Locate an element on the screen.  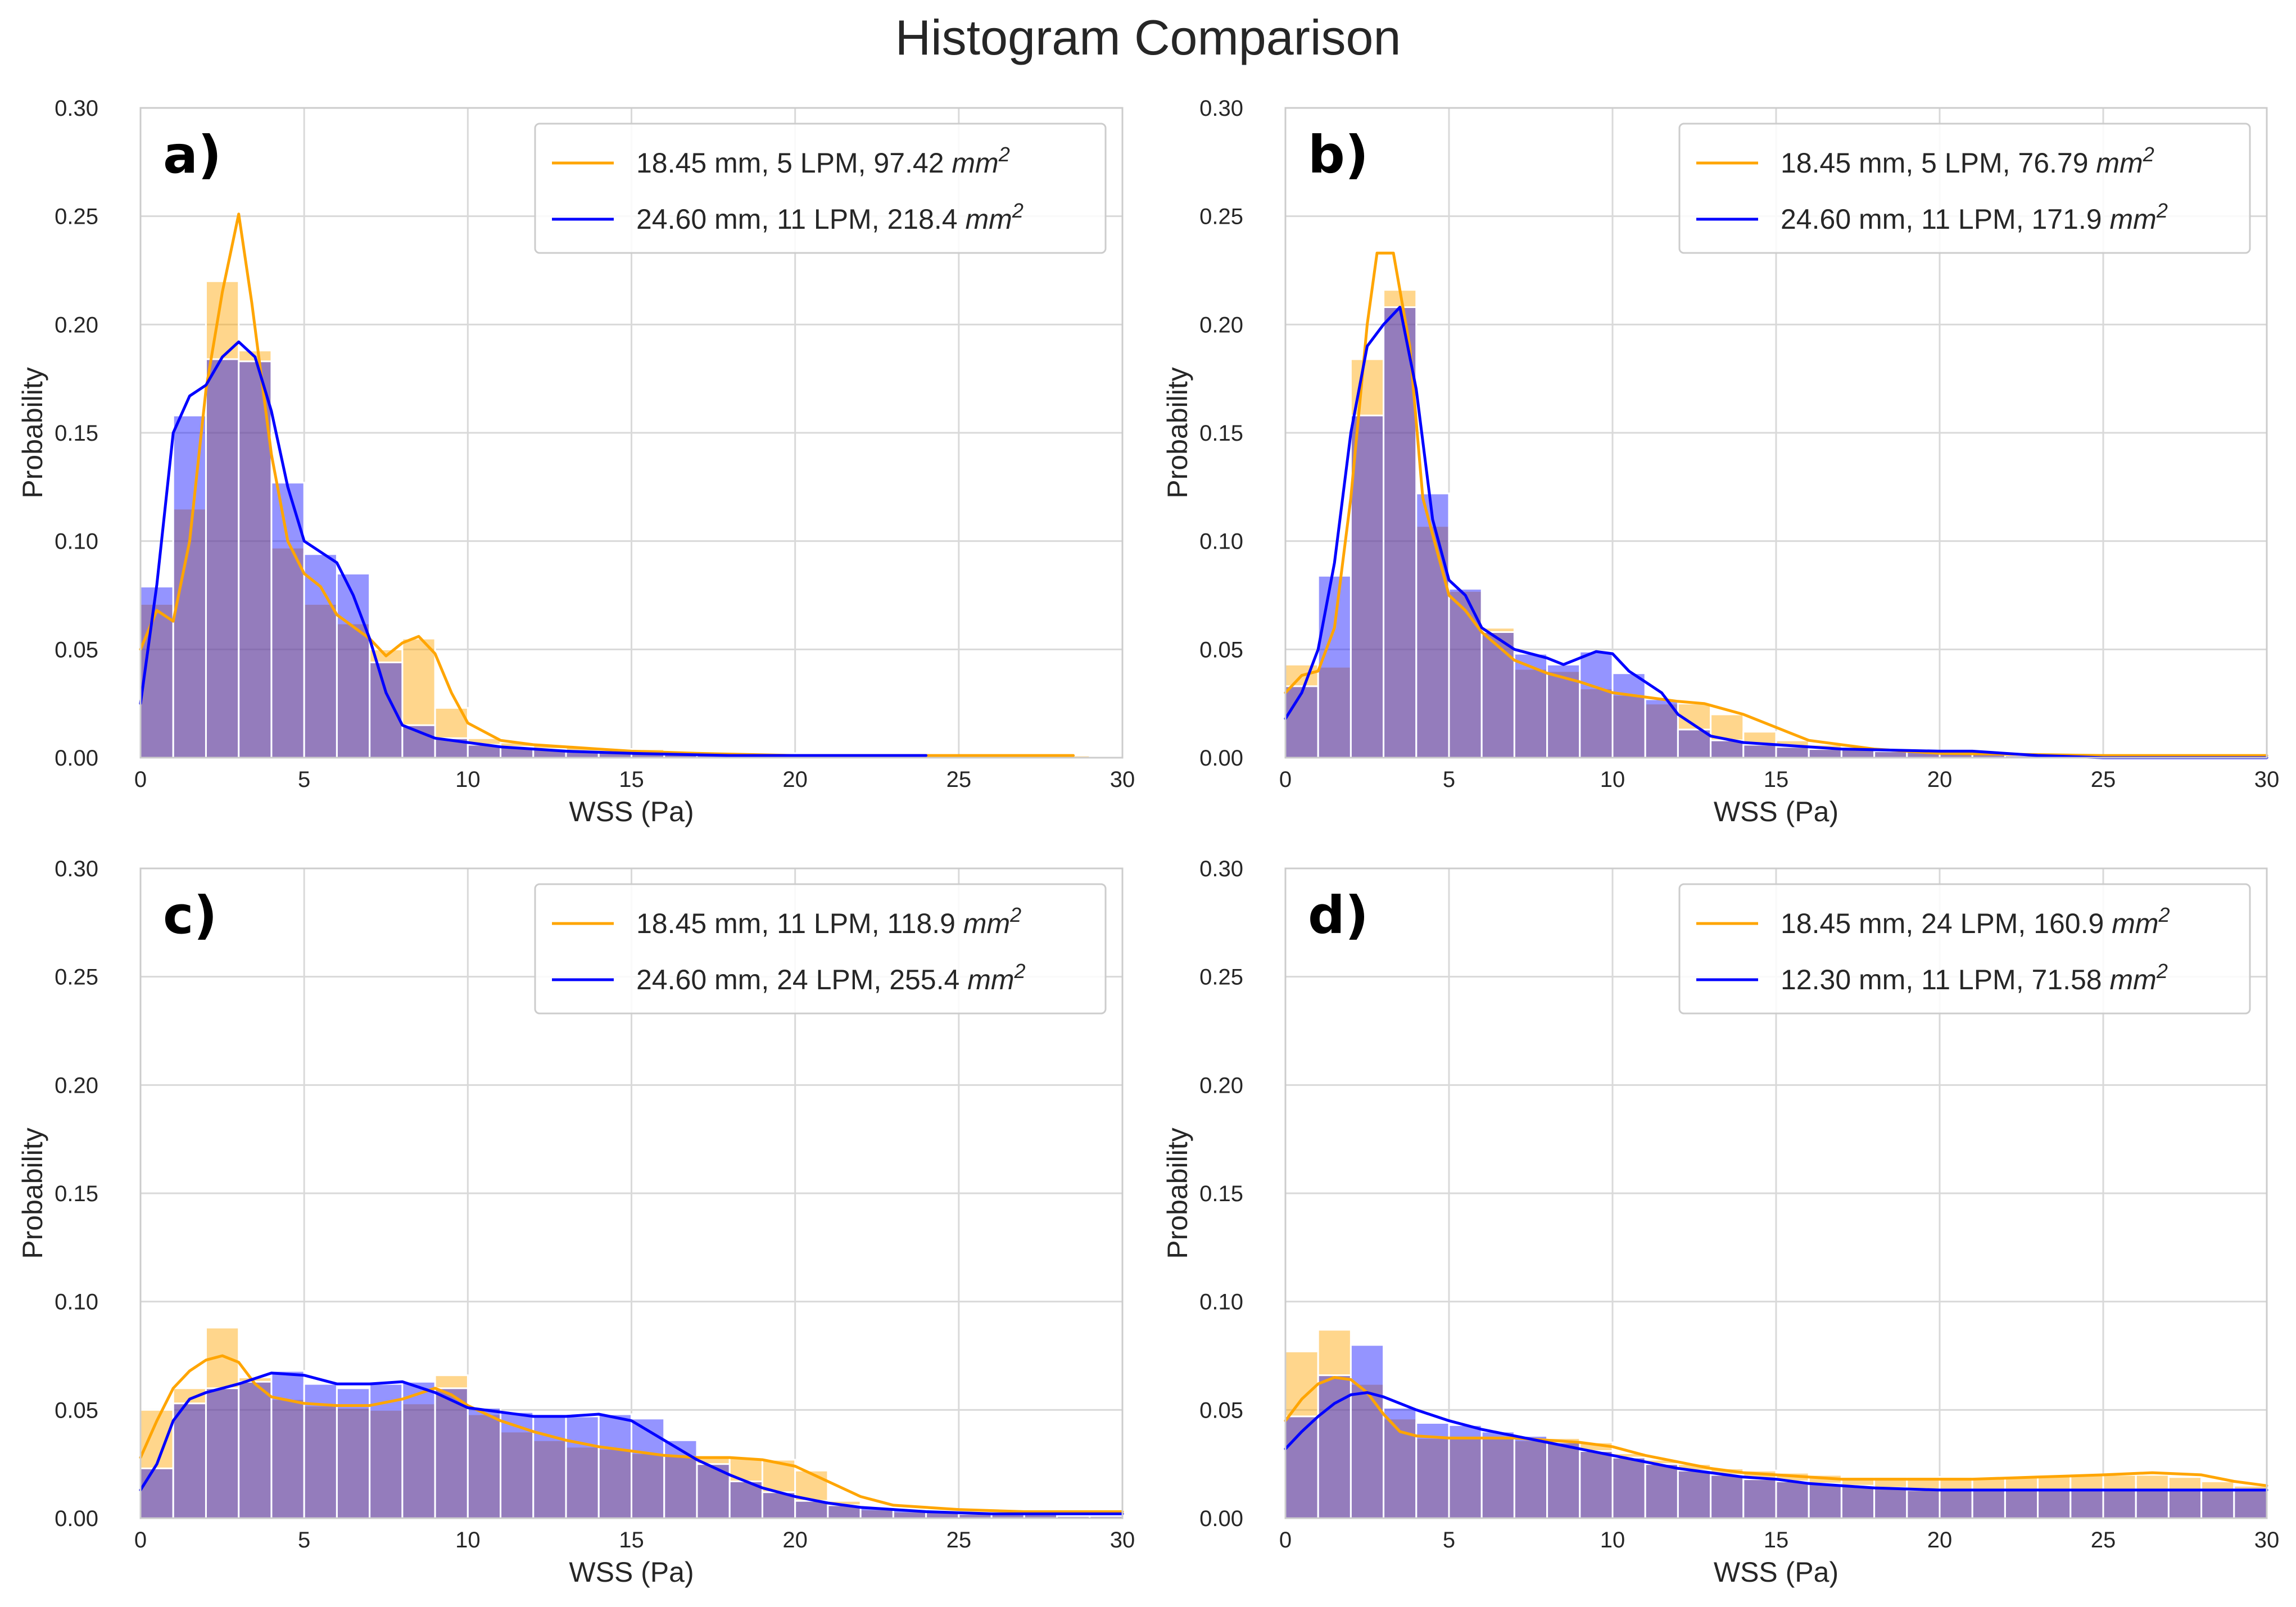
legend-label: 24.60 mm, 24 LPM, 255.4 mm2 is located at coordinates (831, 977).